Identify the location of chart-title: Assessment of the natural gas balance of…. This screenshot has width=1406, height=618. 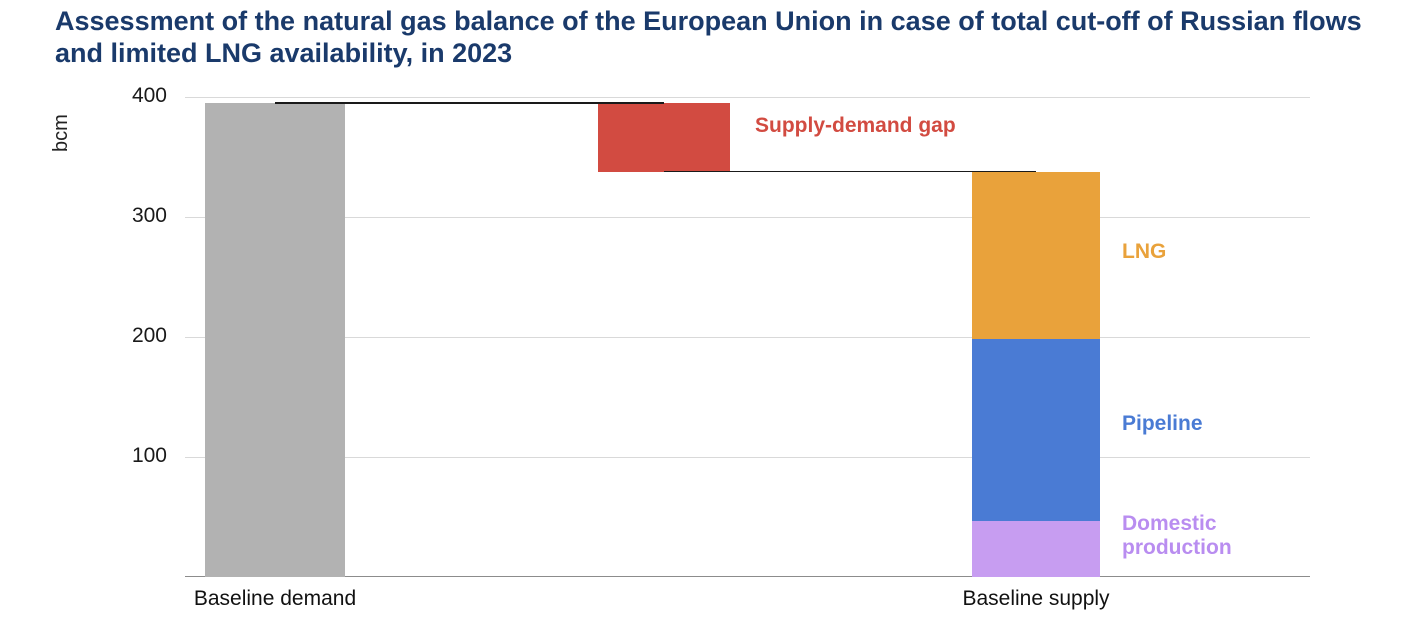
(708, 37).